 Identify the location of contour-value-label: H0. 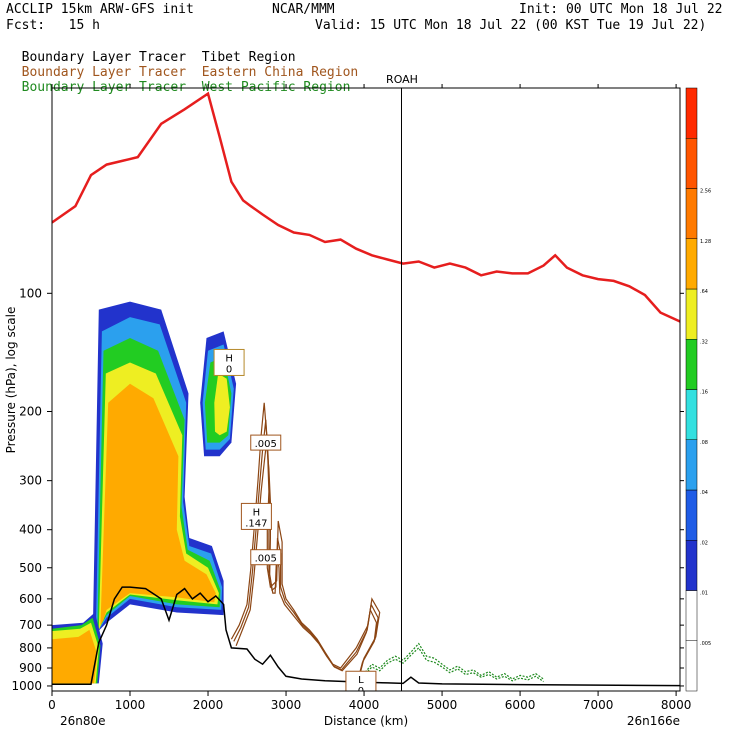
(229, 362).